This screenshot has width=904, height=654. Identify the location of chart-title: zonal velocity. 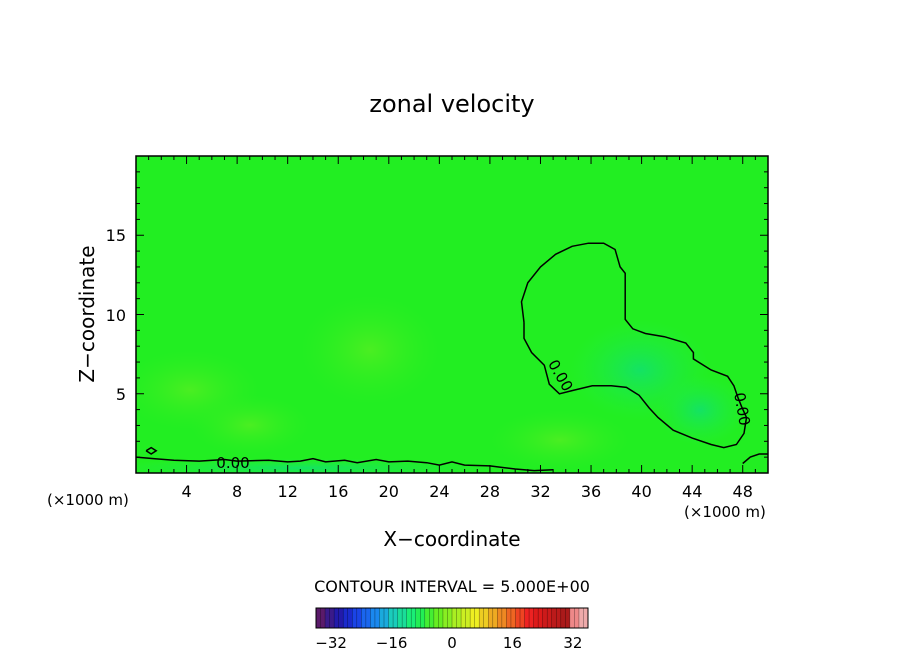
(451, 104).